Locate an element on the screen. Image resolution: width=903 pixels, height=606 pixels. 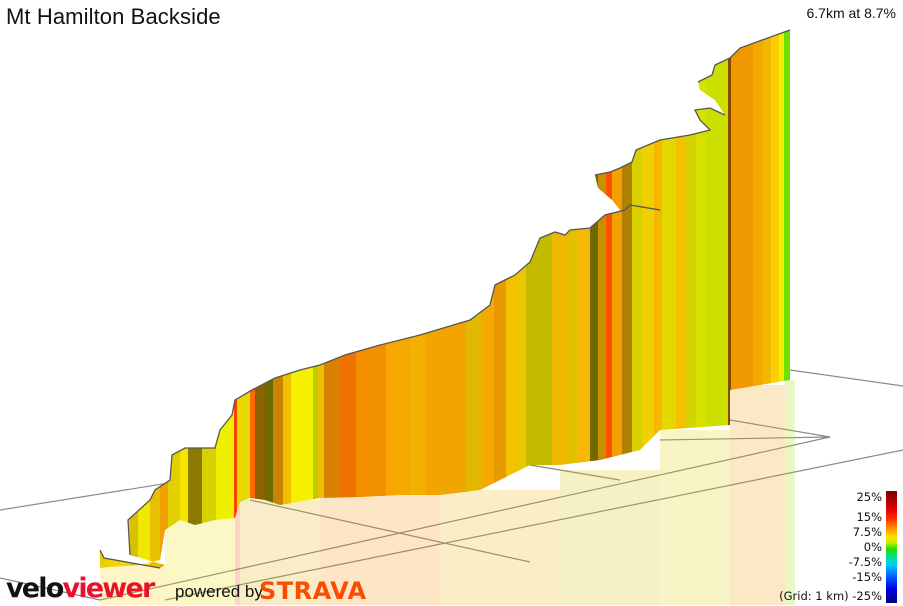
logo-viewer: viewer is located at coordinates (109, 588).